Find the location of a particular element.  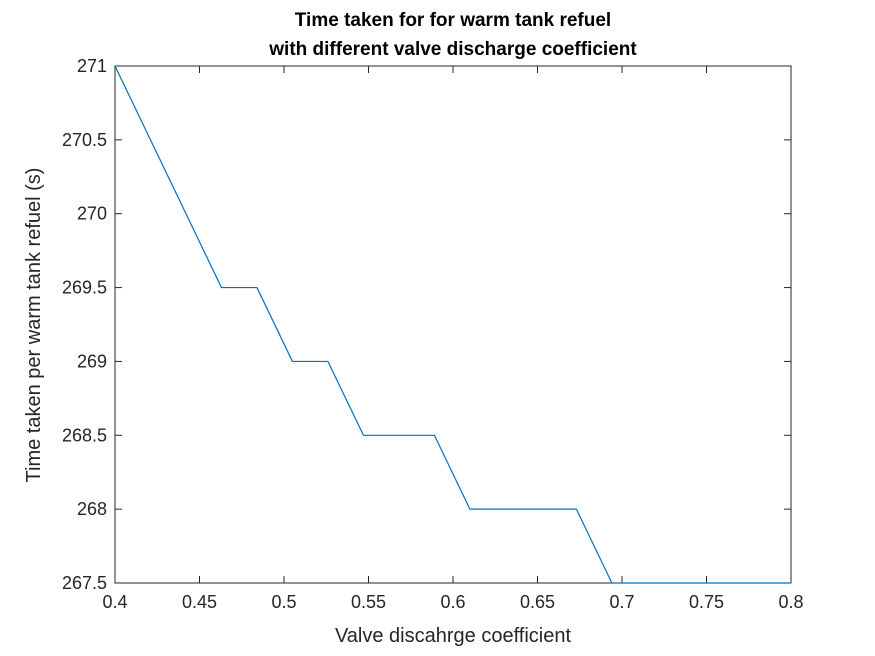

y-tick-label: 268.5 is located at coordinates (84, 435).